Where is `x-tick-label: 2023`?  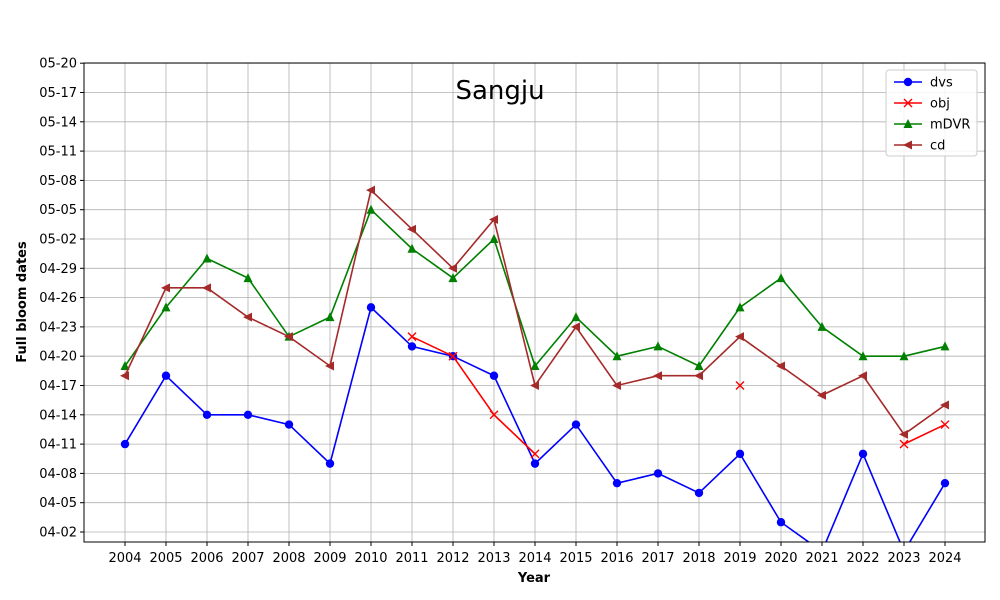 x-tick-label: 2023 is located at coordinates (903, 558).